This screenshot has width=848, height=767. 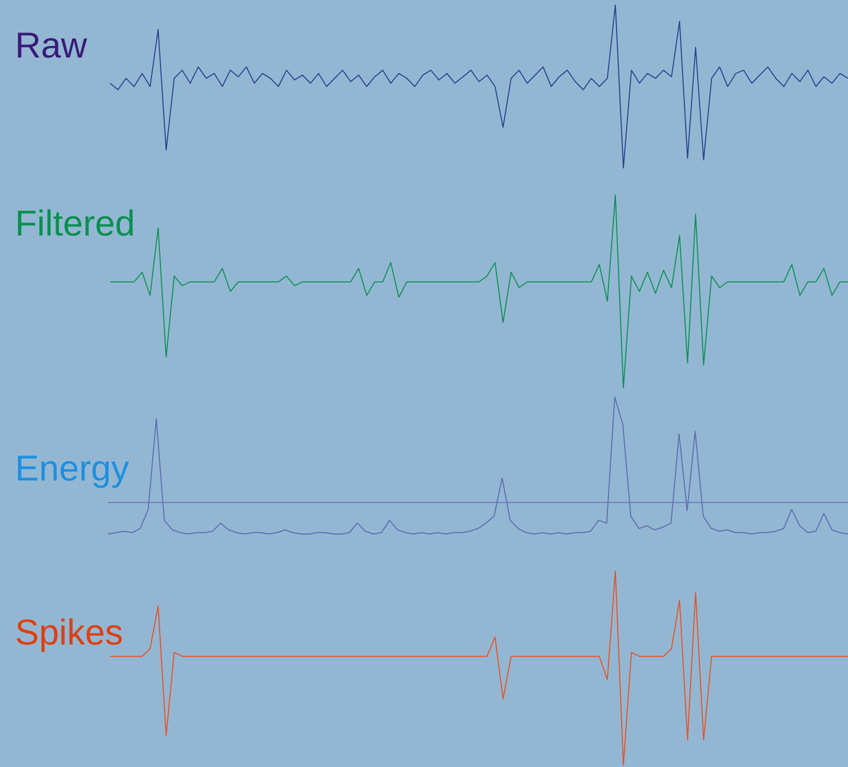 I want to click on text: Spikes, so click(x=69, y=632).